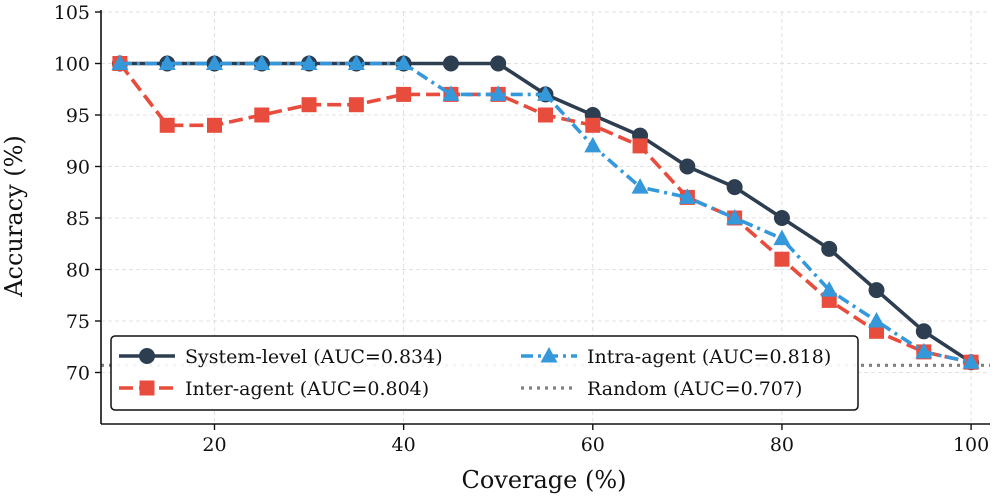 The height and width of the screenshot is (498, 997). I want to click on legend-item: Intra-agent (AUC=0.818), so click(676, 357).